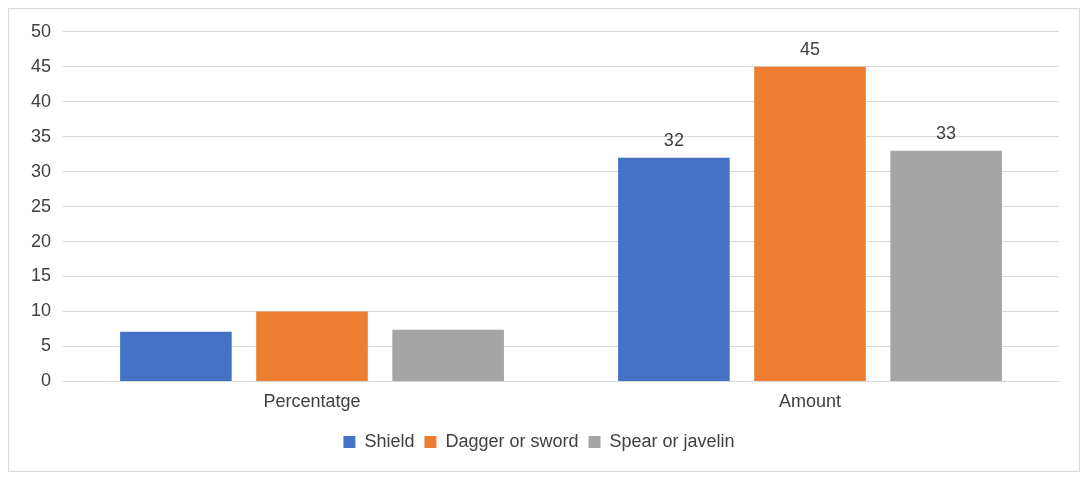 Image resolution: width=1087 pixels, height=477 pixels. What do you see at coordinates (41, 170) in the screenshot?
I see `y-tick-label: 30` at bounding box center [41, 170].